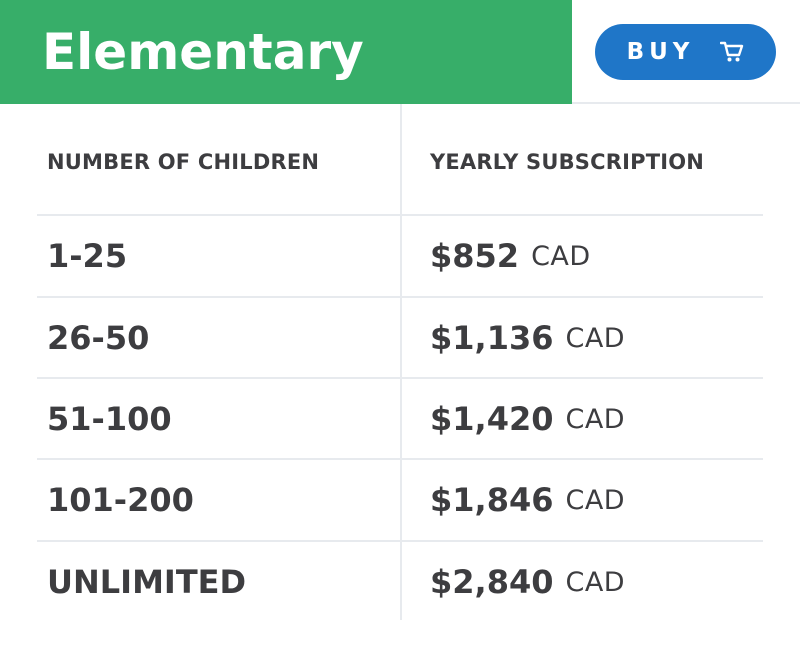 The height and width of the screenshot is (663, 800). I want to click on price-cell: $1,136 CAD, so click(527, 338).